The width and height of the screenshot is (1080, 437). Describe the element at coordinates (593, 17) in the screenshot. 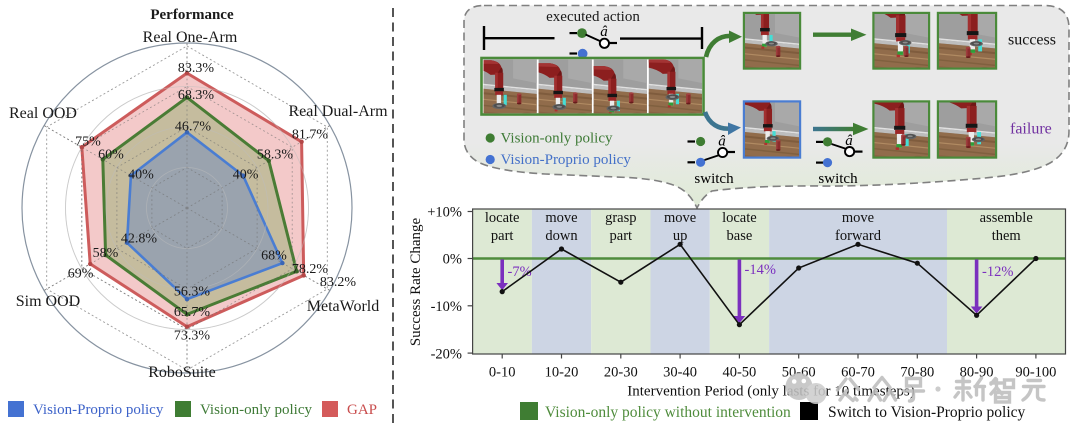

I see `svg-text: executed action` at that location.